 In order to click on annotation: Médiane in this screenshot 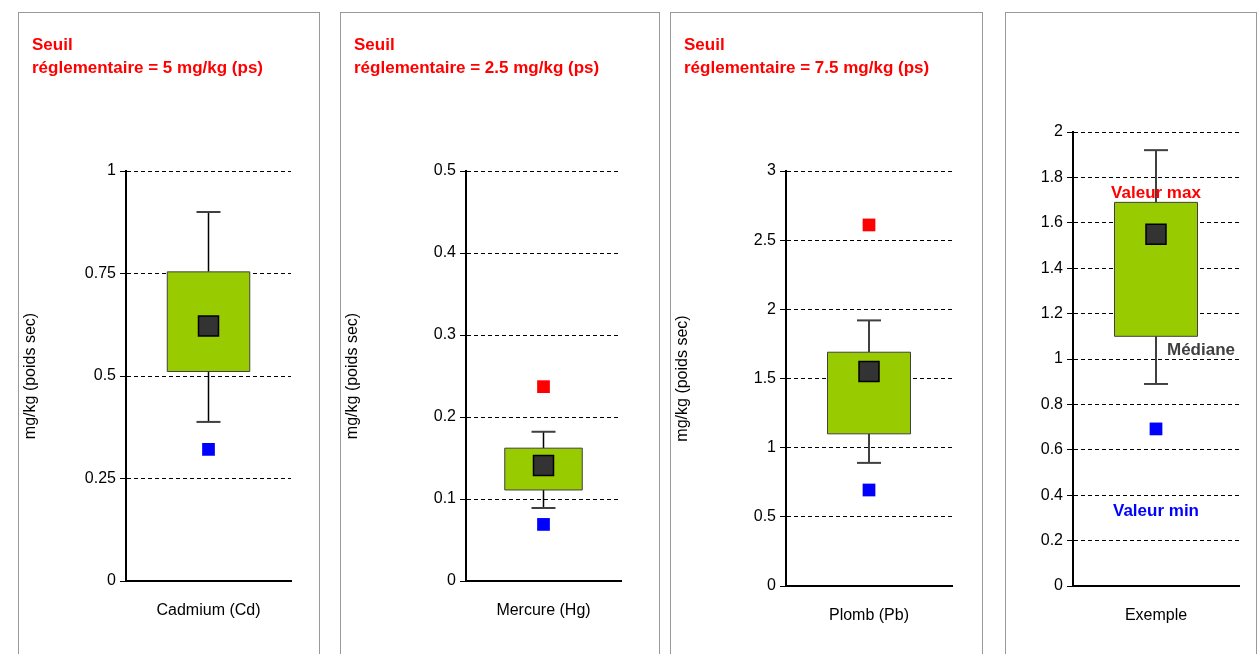, I will do `click(1201, 349)`.